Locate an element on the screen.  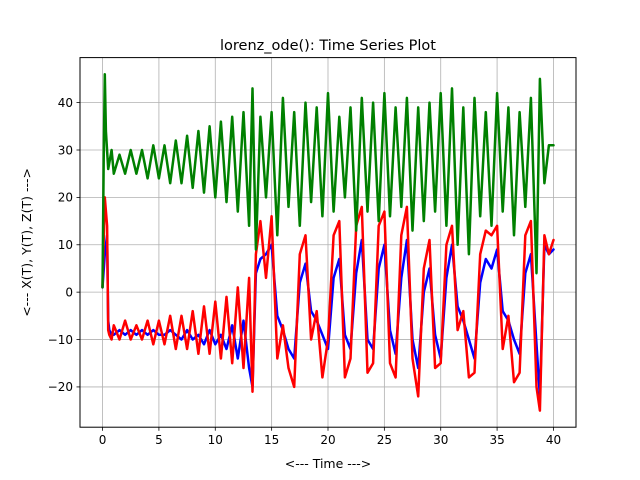
x-axis-ticks: 0 5 10 15 20 25 30 35 40 is located at coordinates (330, 437).